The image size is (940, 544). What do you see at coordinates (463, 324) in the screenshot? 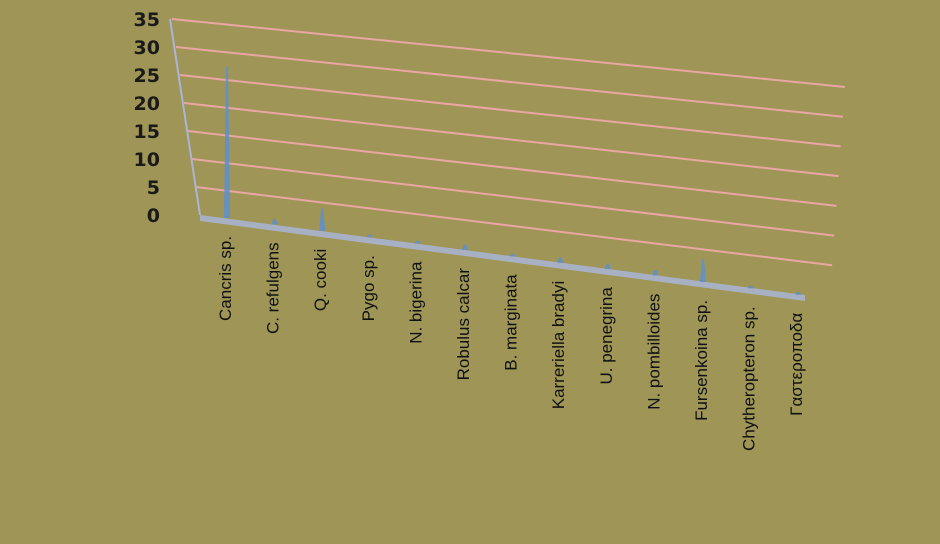
I see `x-tick-label-5: Robulus calcar` at bounding box center [463, 324].